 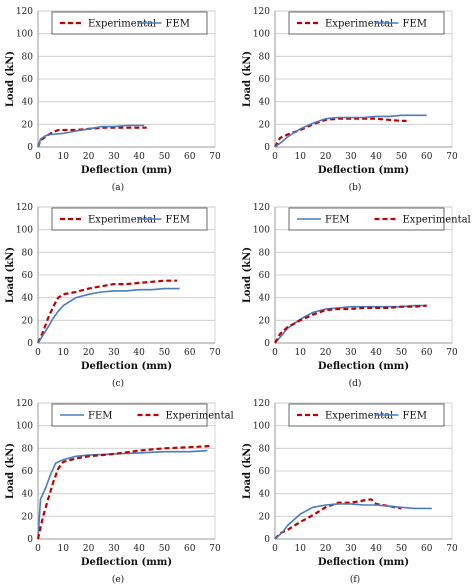 I want to click on panel-label: (c), so click(x=118, y=383).